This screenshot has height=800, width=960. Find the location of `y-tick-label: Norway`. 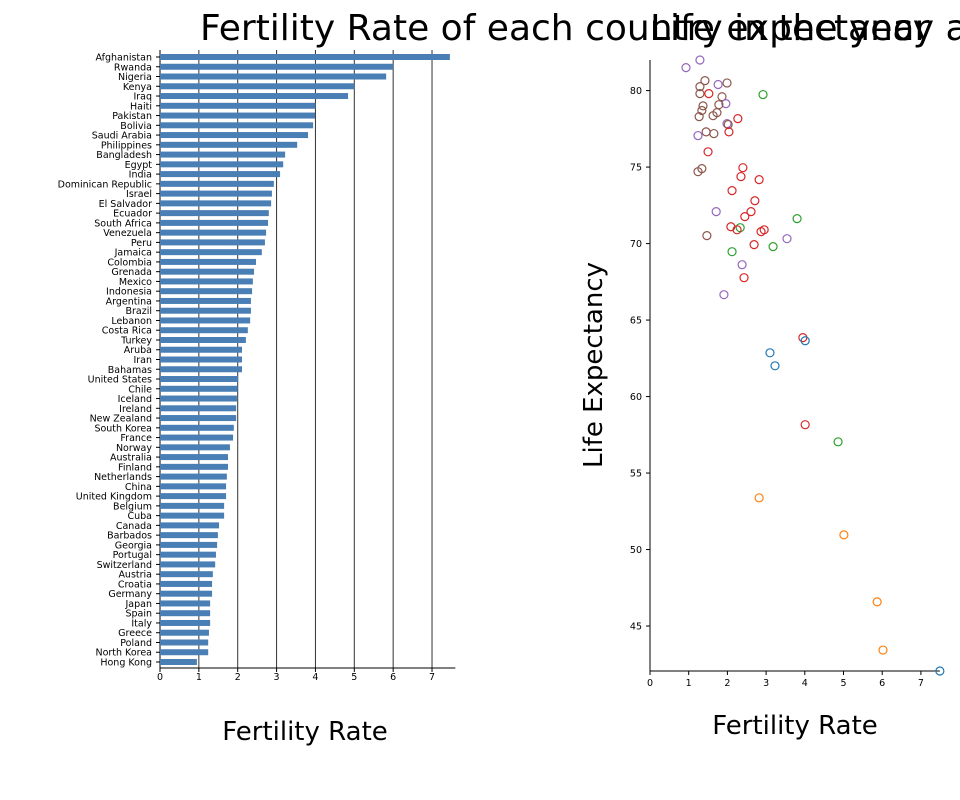

y-tick-label: Norway is located at coordinates (134, 448).